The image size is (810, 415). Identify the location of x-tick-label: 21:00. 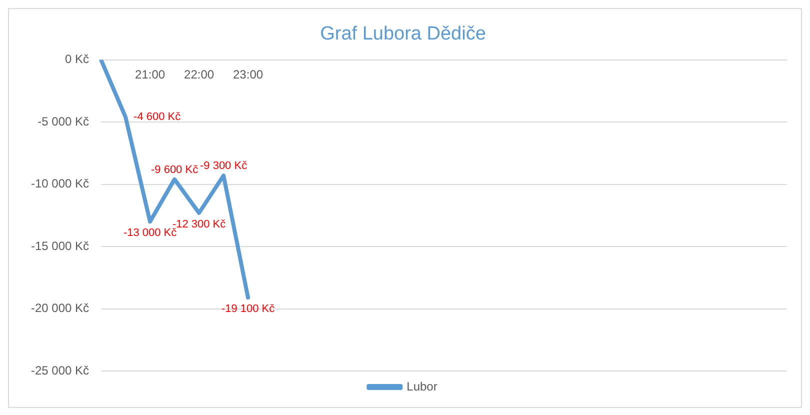
(150, 74).